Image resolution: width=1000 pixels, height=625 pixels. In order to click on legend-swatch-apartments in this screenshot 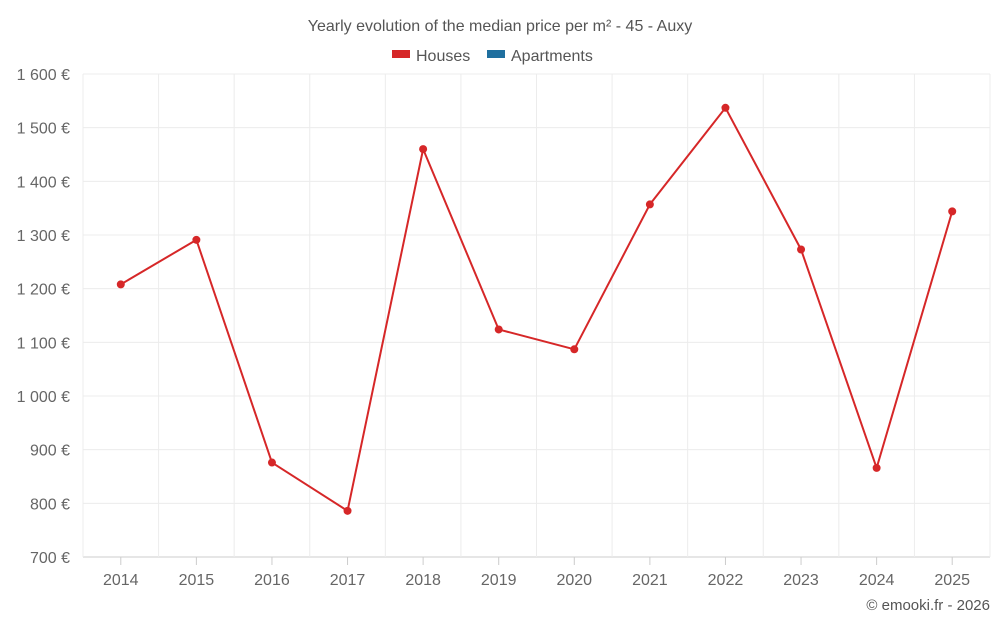, I will do `click(496, 54)`.